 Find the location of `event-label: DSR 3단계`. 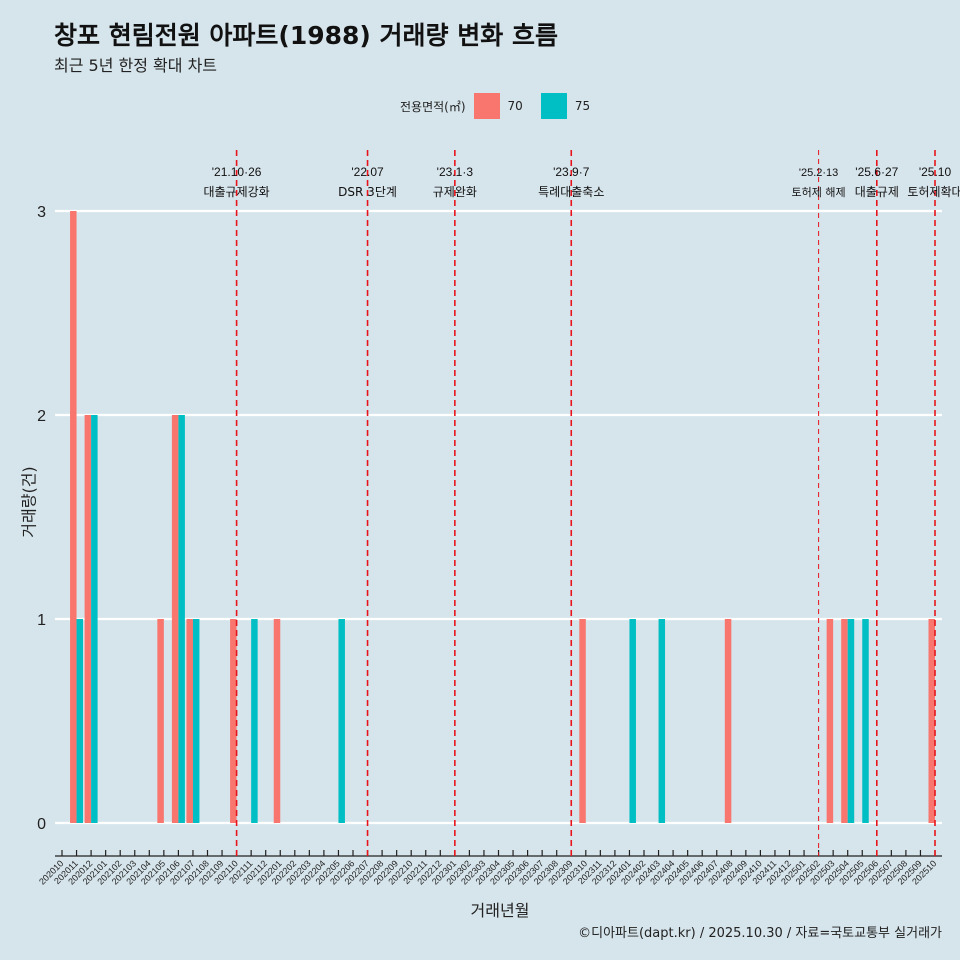

event-label: DSR 3단계 is located at coordinates (367, 192).